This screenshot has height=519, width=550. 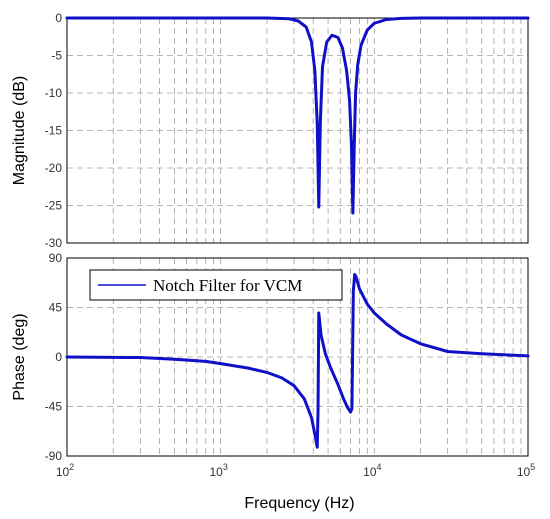 What do you see at coordinates (372, 470) in the screenshot?
I see `x-tick-label: 10⁴` at bounding box center [372, 470].